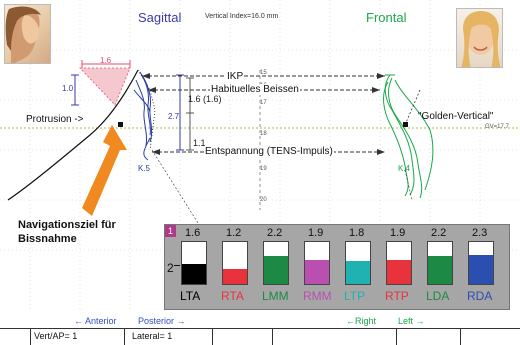 Image resolution: width=520 pixels, height=345 pixels. What do you see at coordinates (480, 233) in the screenshot?
I see `muscle-value: 2.3` at bounding box center [480, 233].